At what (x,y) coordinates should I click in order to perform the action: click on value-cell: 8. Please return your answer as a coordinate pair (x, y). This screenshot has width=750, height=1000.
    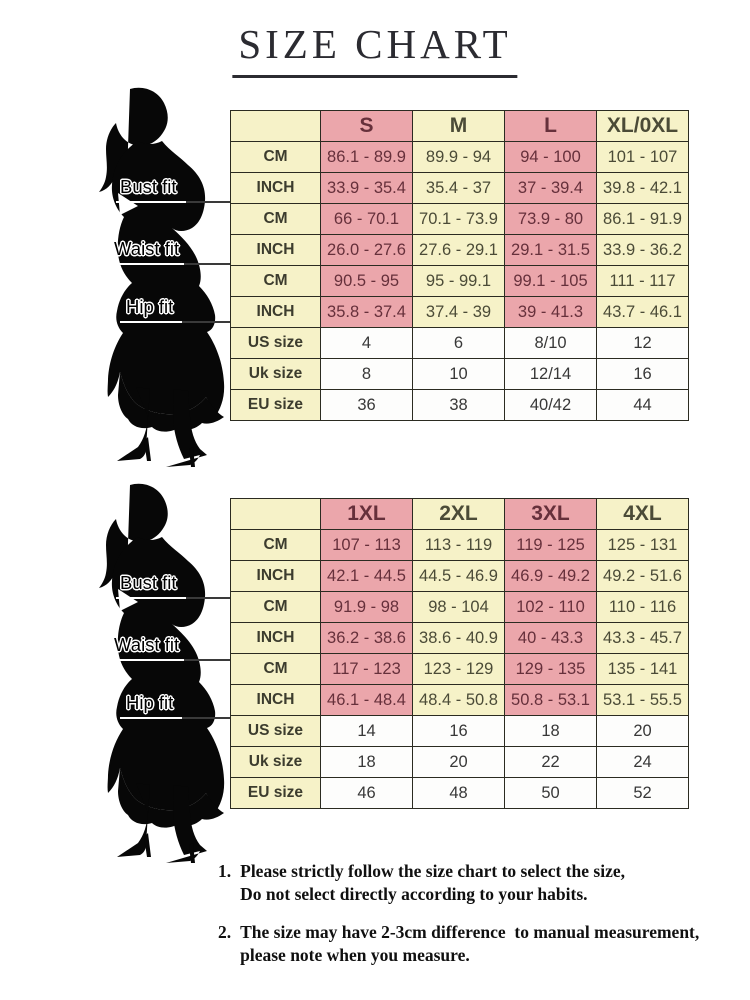
    Looking at the image, I should click on (366, 374).